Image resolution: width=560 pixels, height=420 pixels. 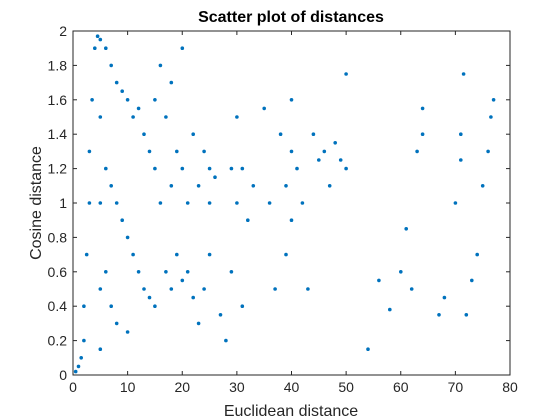 I want to click on x-tick-label: 10, so click(x=128, y=387).